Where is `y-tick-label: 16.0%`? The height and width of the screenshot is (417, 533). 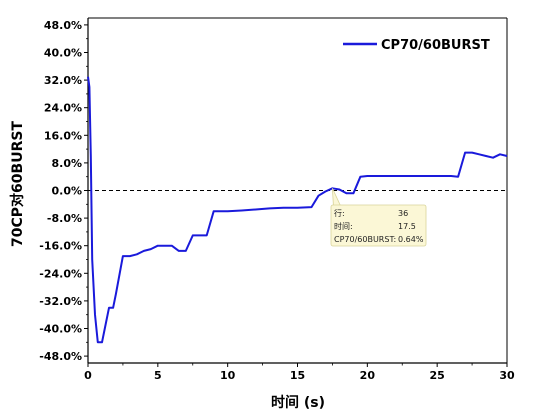
y-tick-label: 16.0% is located at coordinates (63, 135).